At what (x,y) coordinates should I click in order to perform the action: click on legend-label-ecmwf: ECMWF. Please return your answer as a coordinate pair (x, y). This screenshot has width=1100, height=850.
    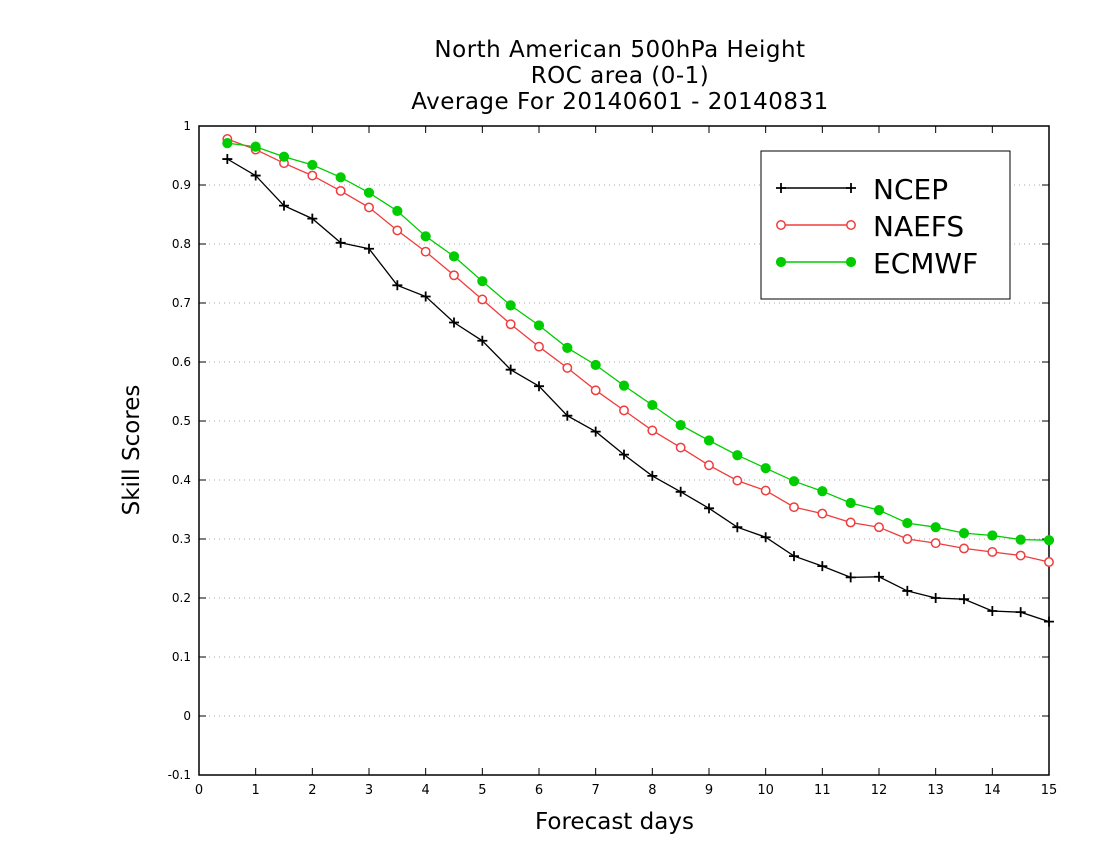
    Looking at the image, I should click on (925, 263).